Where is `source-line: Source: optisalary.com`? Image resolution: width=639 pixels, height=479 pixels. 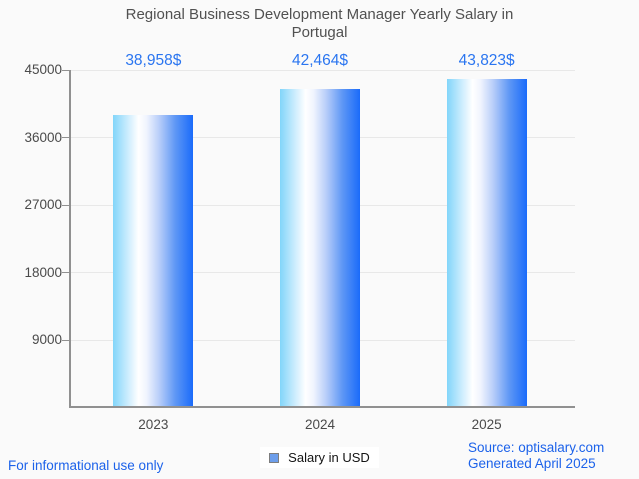 source-line: Source: optisalary.com is located at coordinates (536, 447).